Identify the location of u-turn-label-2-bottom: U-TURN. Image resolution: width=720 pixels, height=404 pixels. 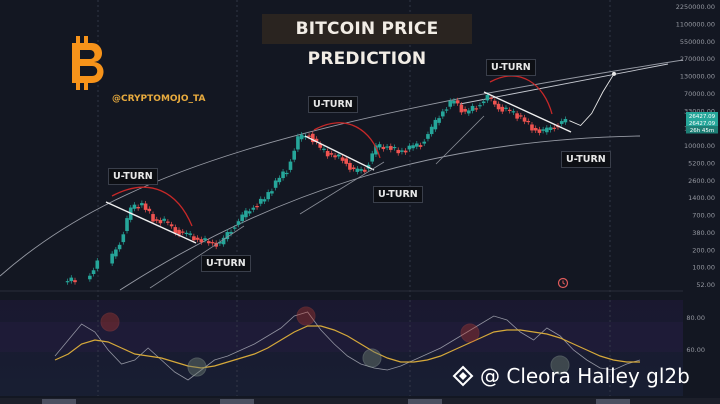
(398, 194).